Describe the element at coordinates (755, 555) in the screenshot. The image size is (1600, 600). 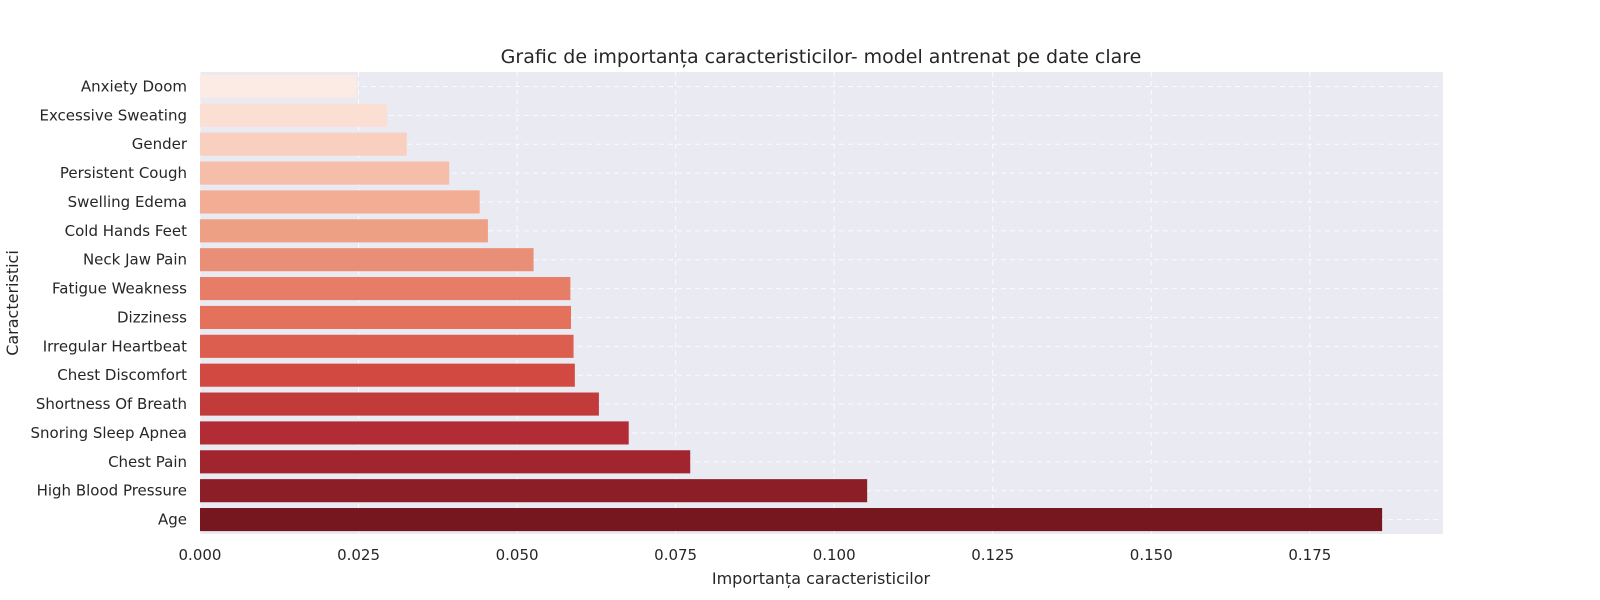
I see `x-tick-labels: 0.000 0.025 0.050 0.075 0.100 0.125 0.150 0.175` at that location.